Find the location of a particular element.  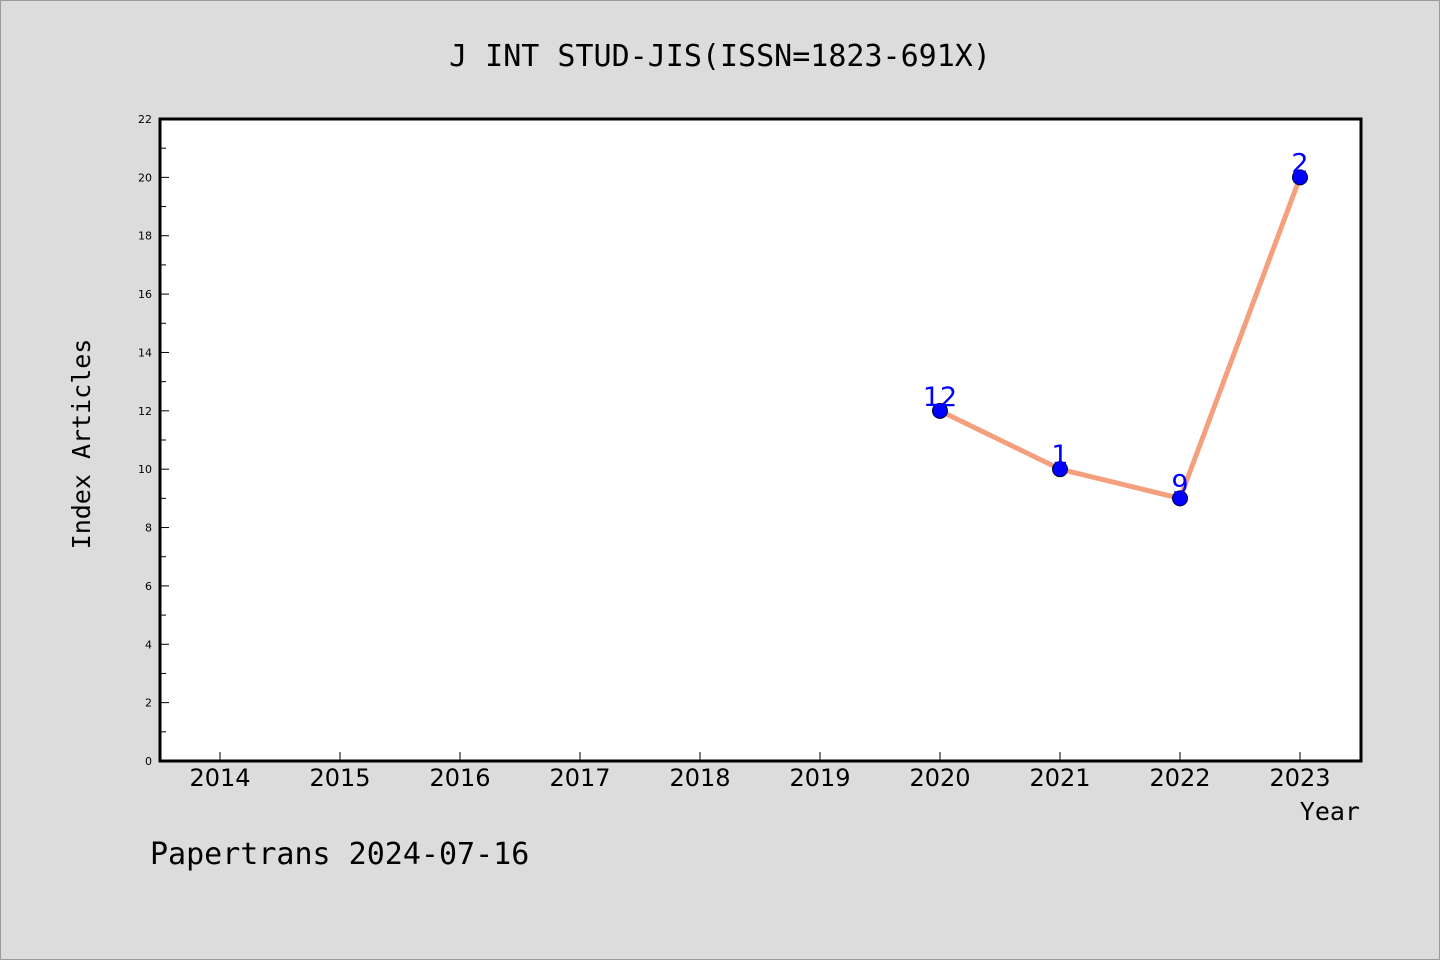

y-tick-label: 6 is located at coordinates (148, 586).